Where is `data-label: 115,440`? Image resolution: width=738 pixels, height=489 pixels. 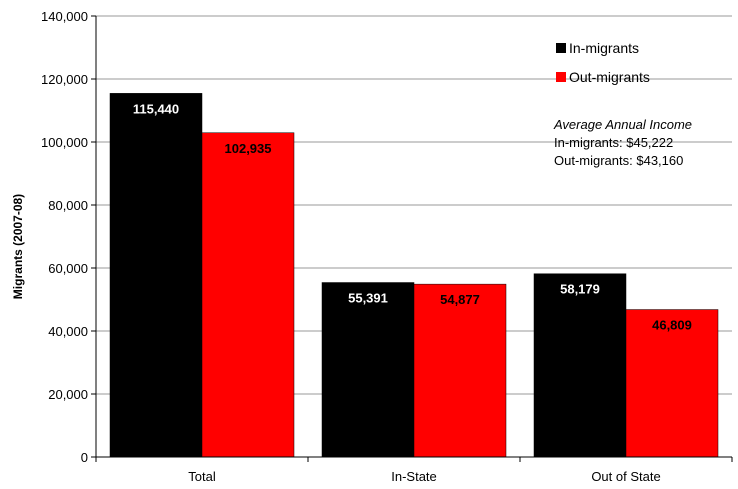
data-label: 115,440 is located at coordinates (156, 108).